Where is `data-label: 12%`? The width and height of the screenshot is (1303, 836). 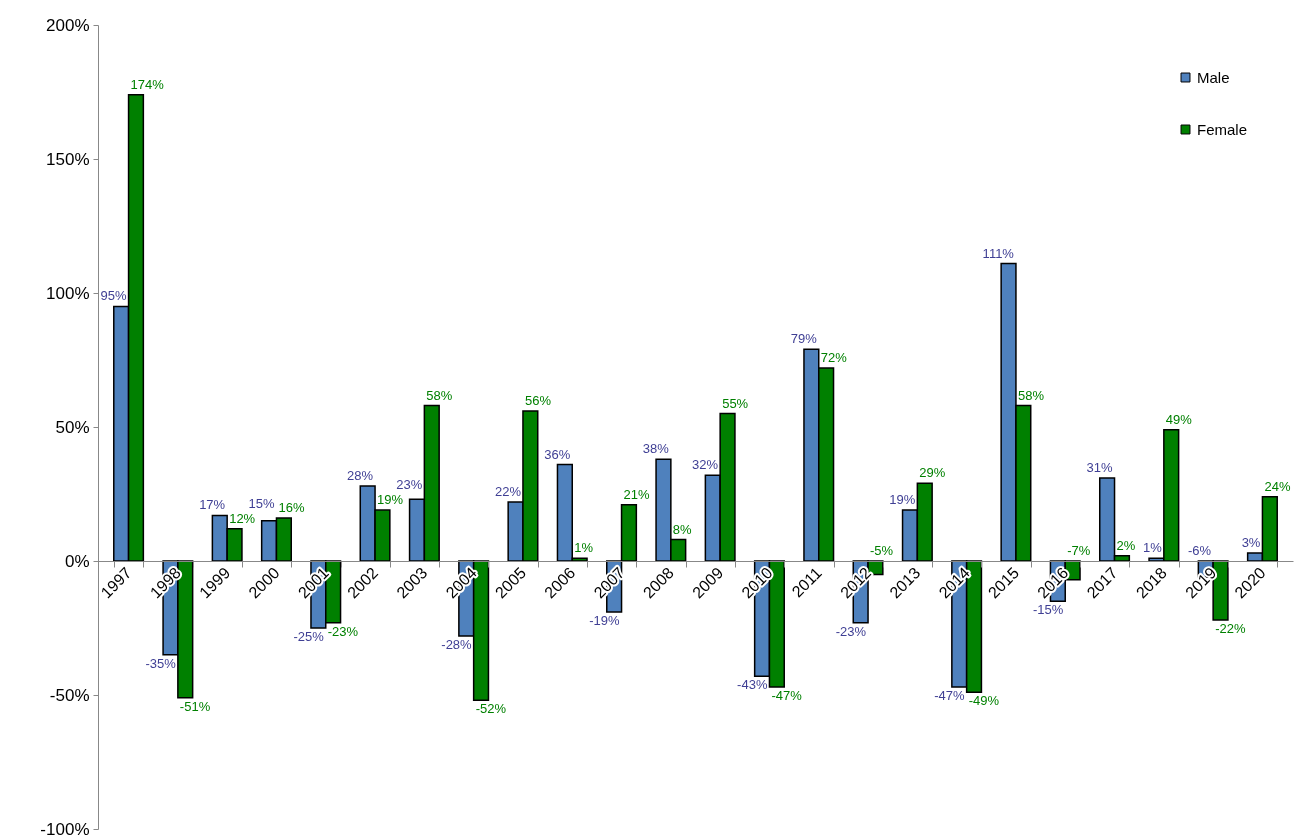
data-label: 12% is located at coordinates (242, 518).